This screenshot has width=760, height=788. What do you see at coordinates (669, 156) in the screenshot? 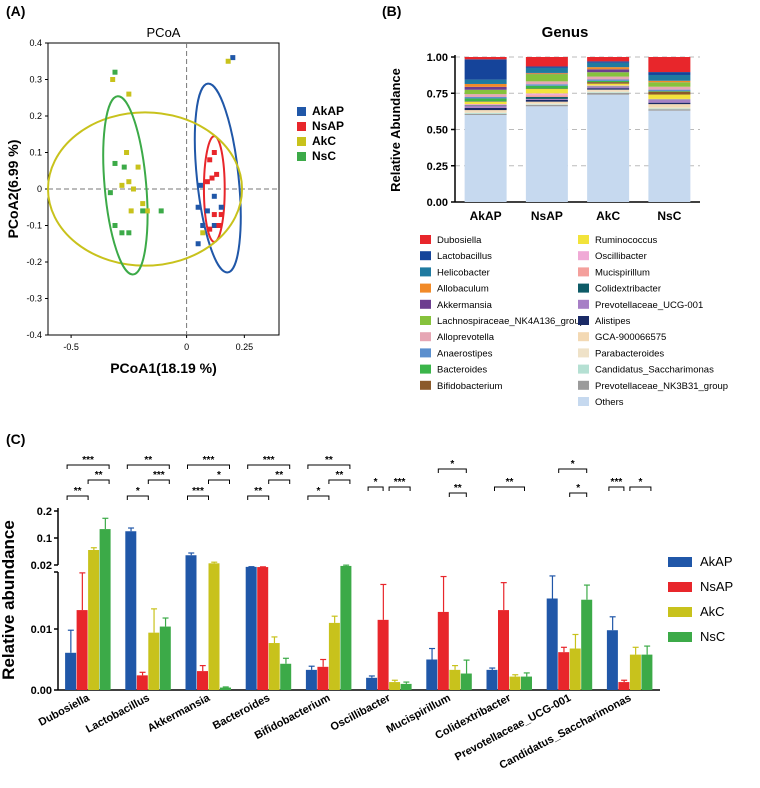
I see `genus-bar-segment-others` at bounding box center [669, 156].